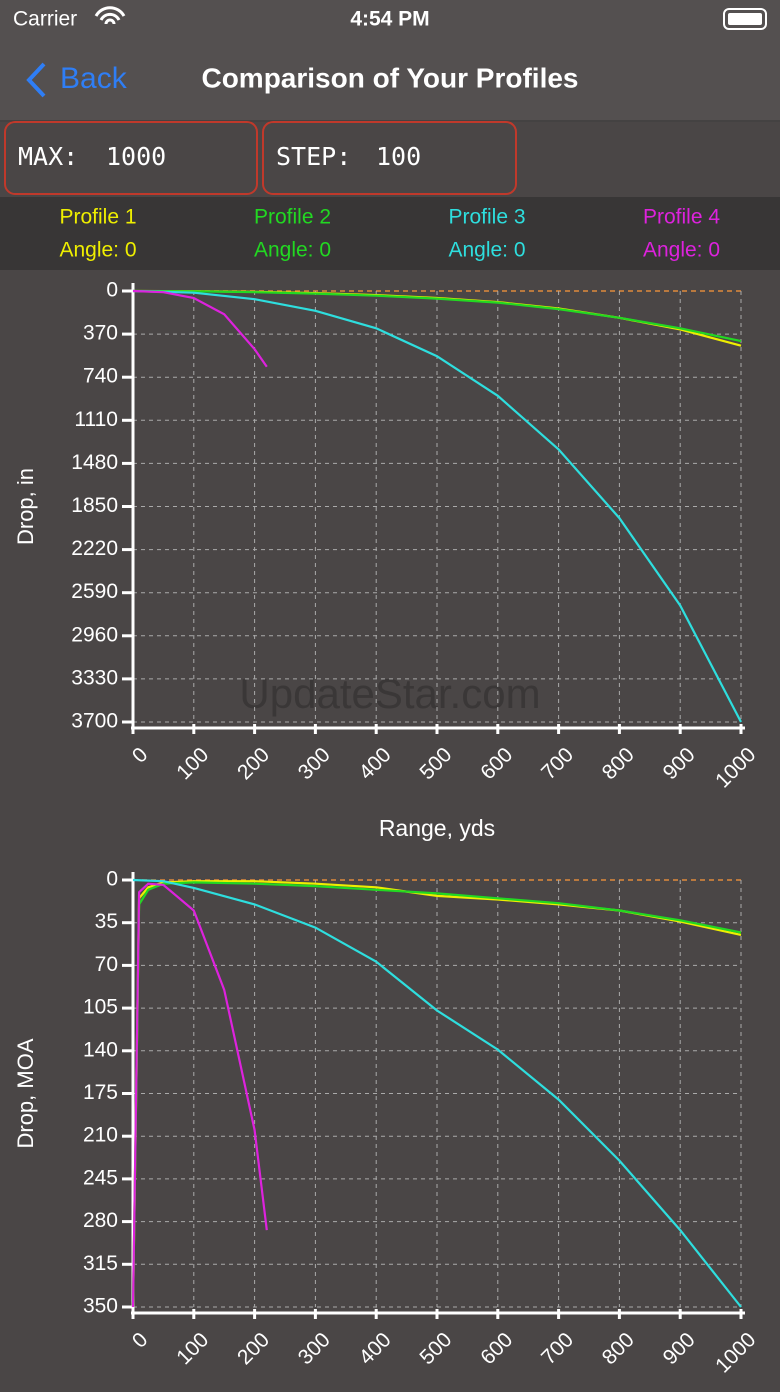 Image resolution: width=780 pixels, height=1392 pixels. I want to click on y-tick-label: 2960, so click(94, 634).